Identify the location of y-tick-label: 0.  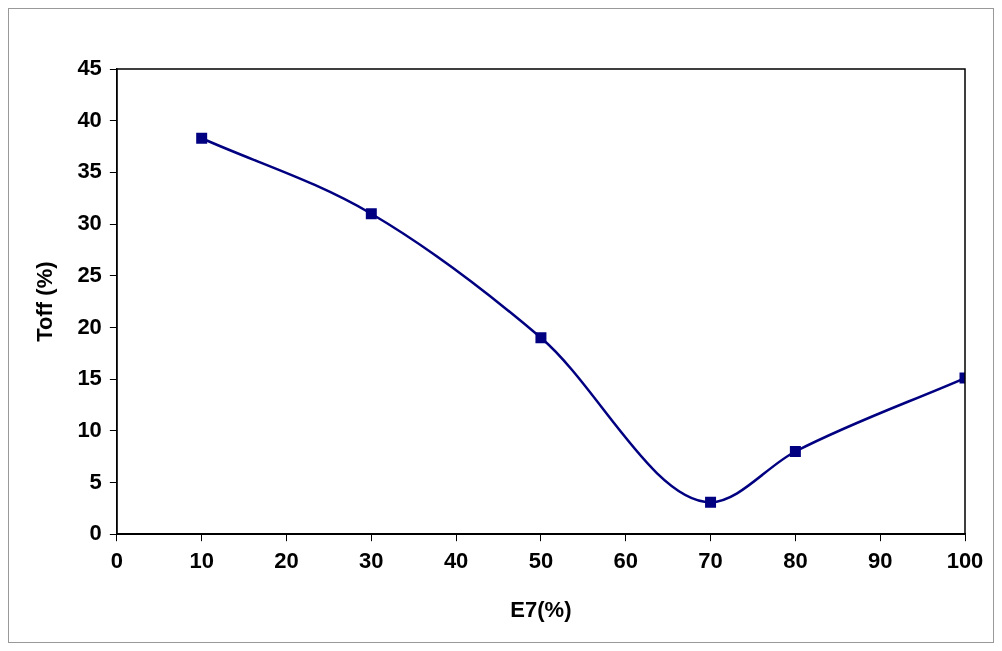
(95, 533).